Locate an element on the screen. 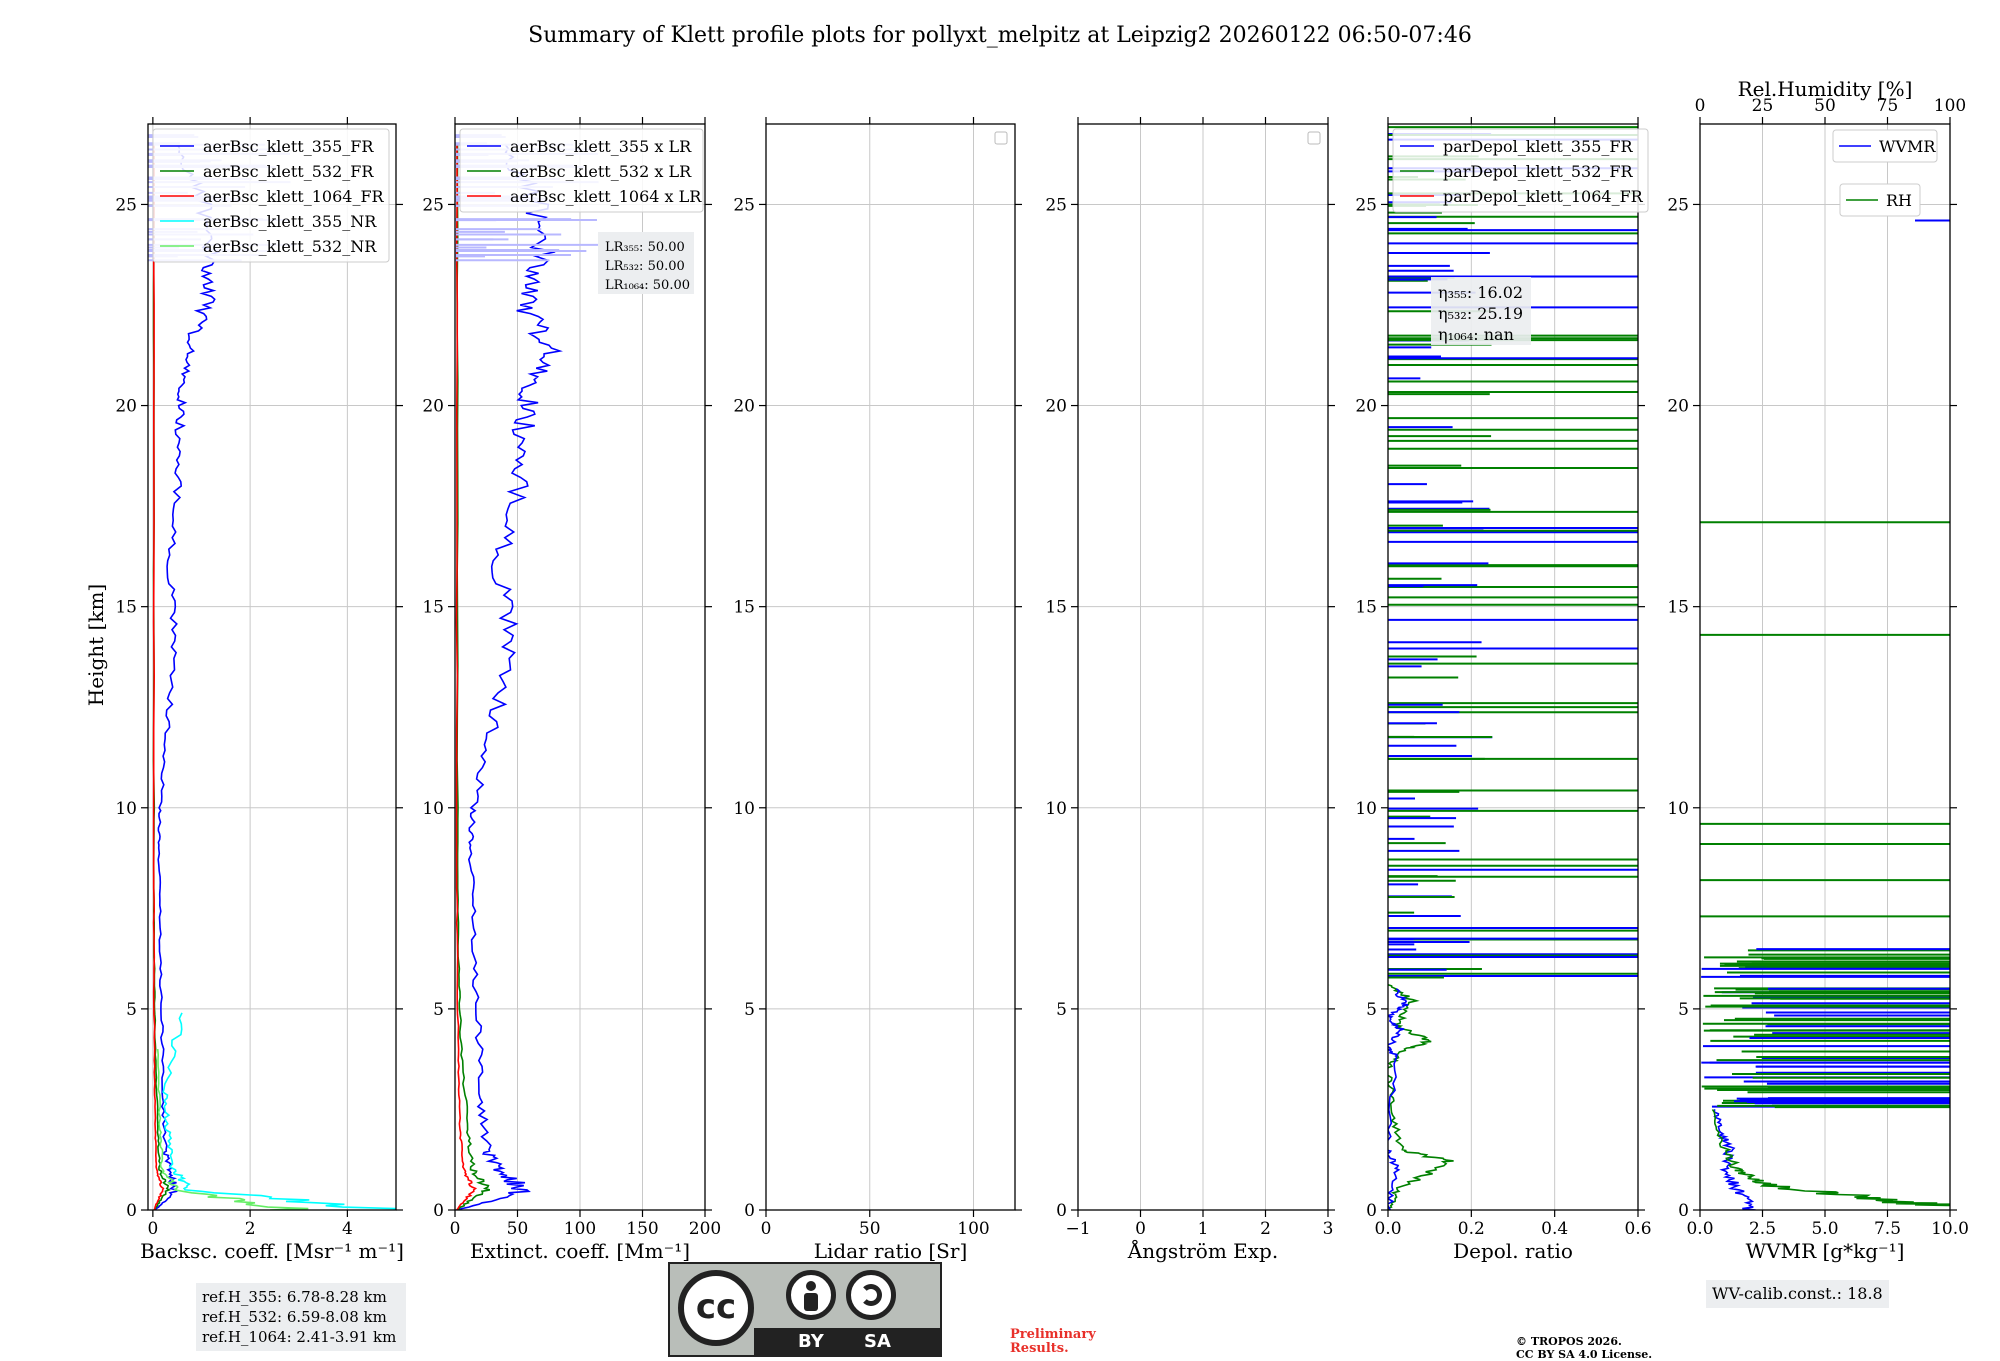  x-axis-label: Ångström Exp. is located at coordinates (1202, 1250).